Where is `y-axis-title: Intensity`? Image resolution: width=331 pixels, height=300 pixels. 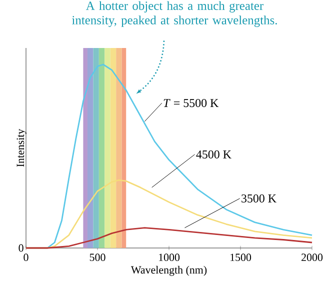 y-axis-title: Intensity is located at coordinates (21, 147).